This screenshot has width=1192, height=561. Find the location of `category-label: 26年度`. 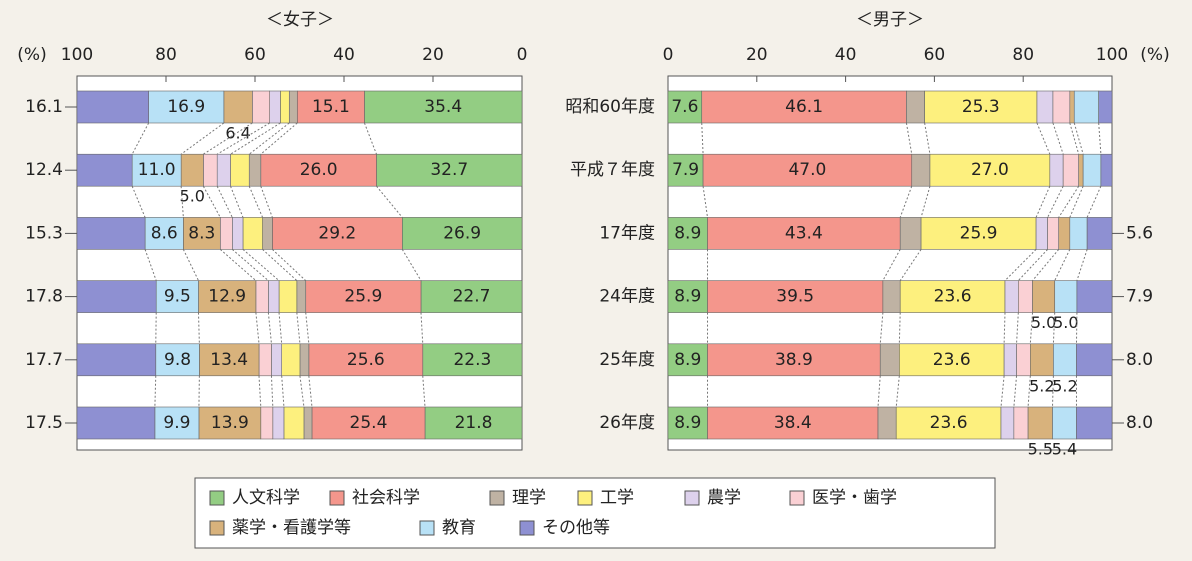

category-label: 26年度 is located at coordinates (627, 423).